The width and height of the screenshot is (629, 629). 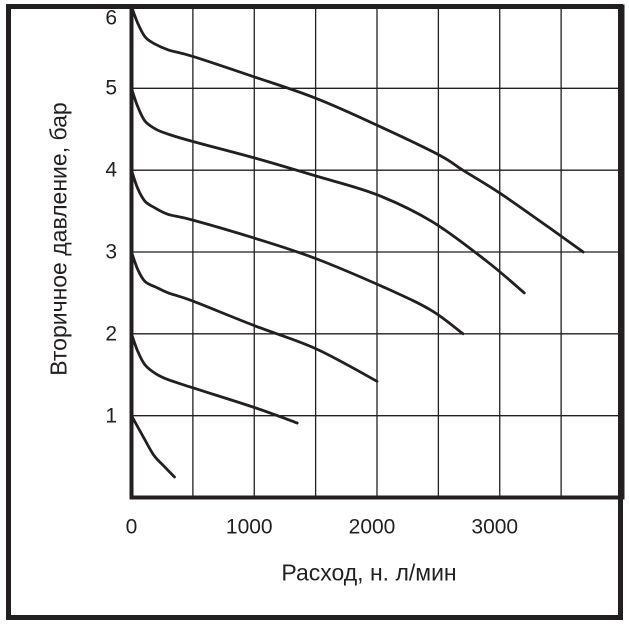 I want to click on x-axis-title: Расход, н. л/мин, so click(x=369, y=572).